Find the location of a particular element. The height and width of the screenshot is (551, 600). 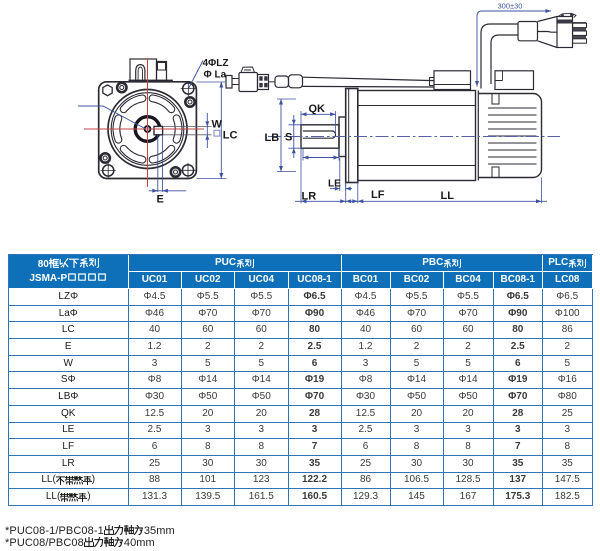

svg-text: LB is located at coordinates (272, 138).